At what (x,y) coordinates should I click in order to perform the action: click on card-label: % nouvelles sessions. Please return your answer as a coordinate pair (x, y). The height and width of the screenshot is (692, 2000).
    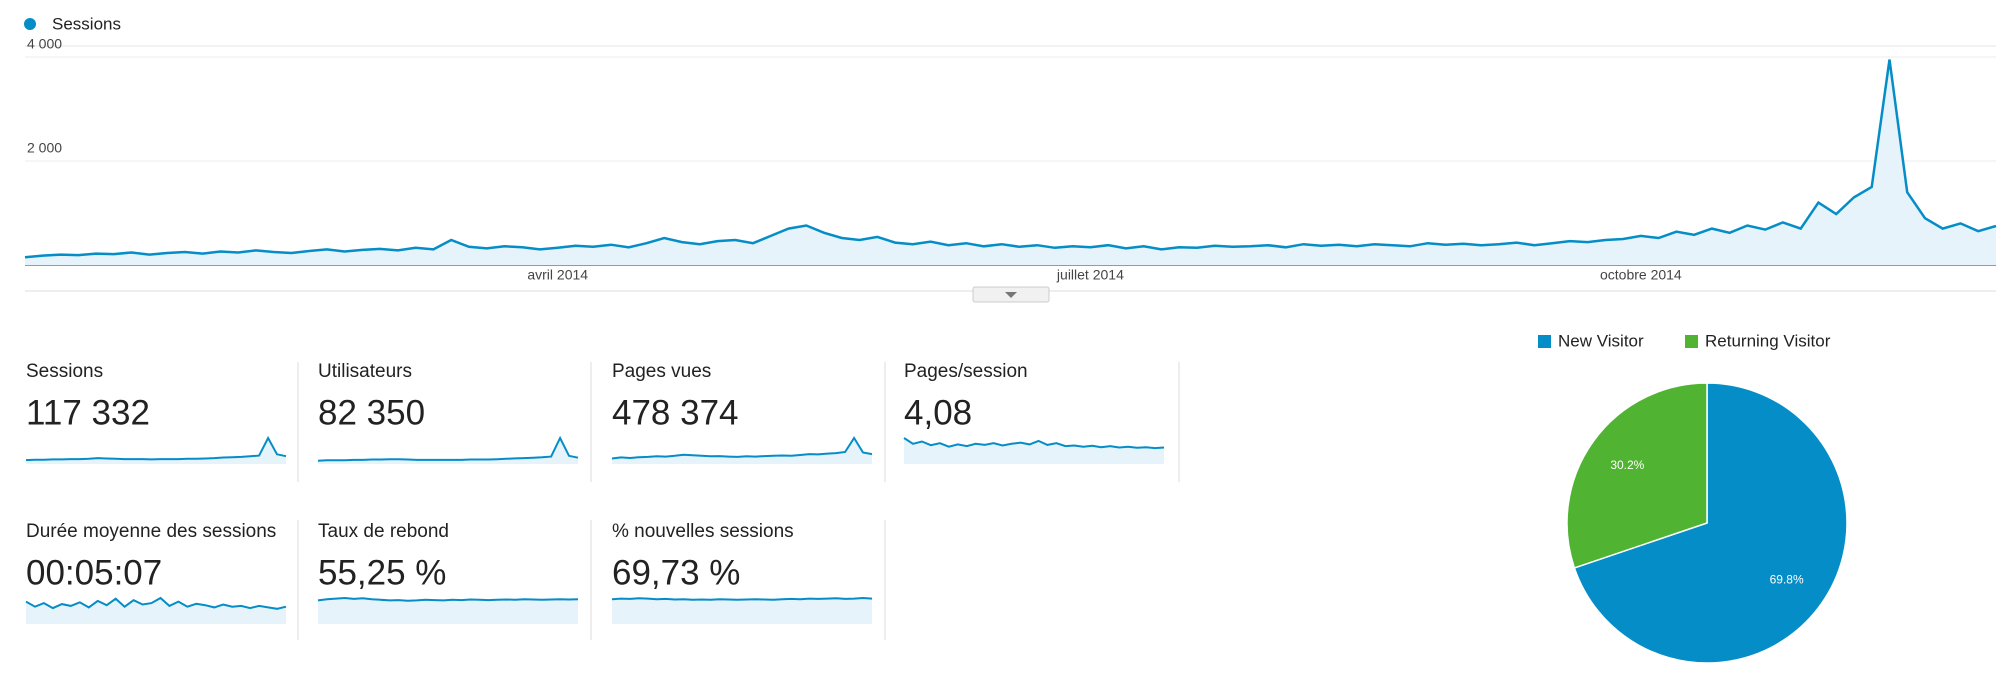
    Looking at the image, I should click on (703, 531).